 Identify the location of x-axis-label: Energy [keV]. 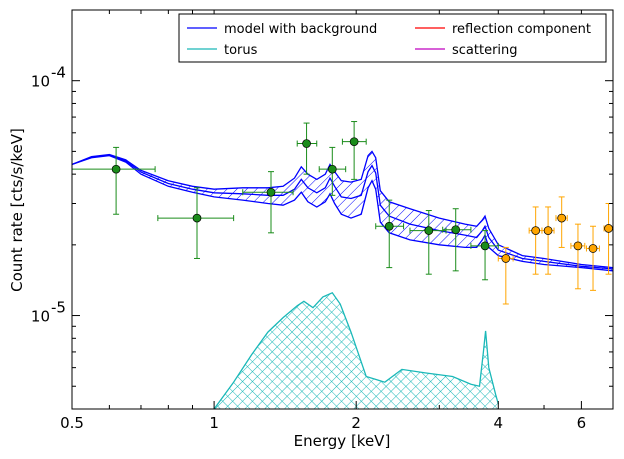
(342, 441).